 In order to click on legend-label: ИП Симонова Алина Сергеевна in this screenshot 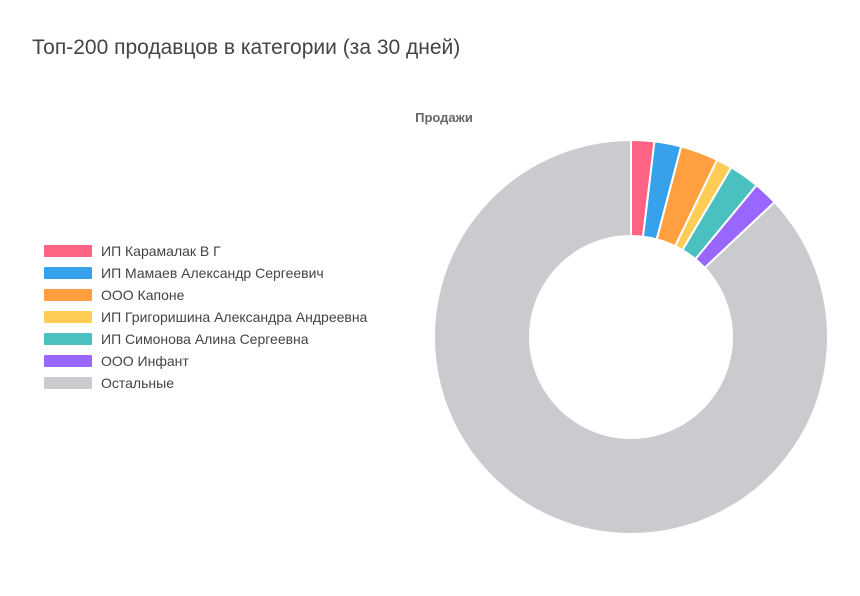, I will do `click(205, 339)`.